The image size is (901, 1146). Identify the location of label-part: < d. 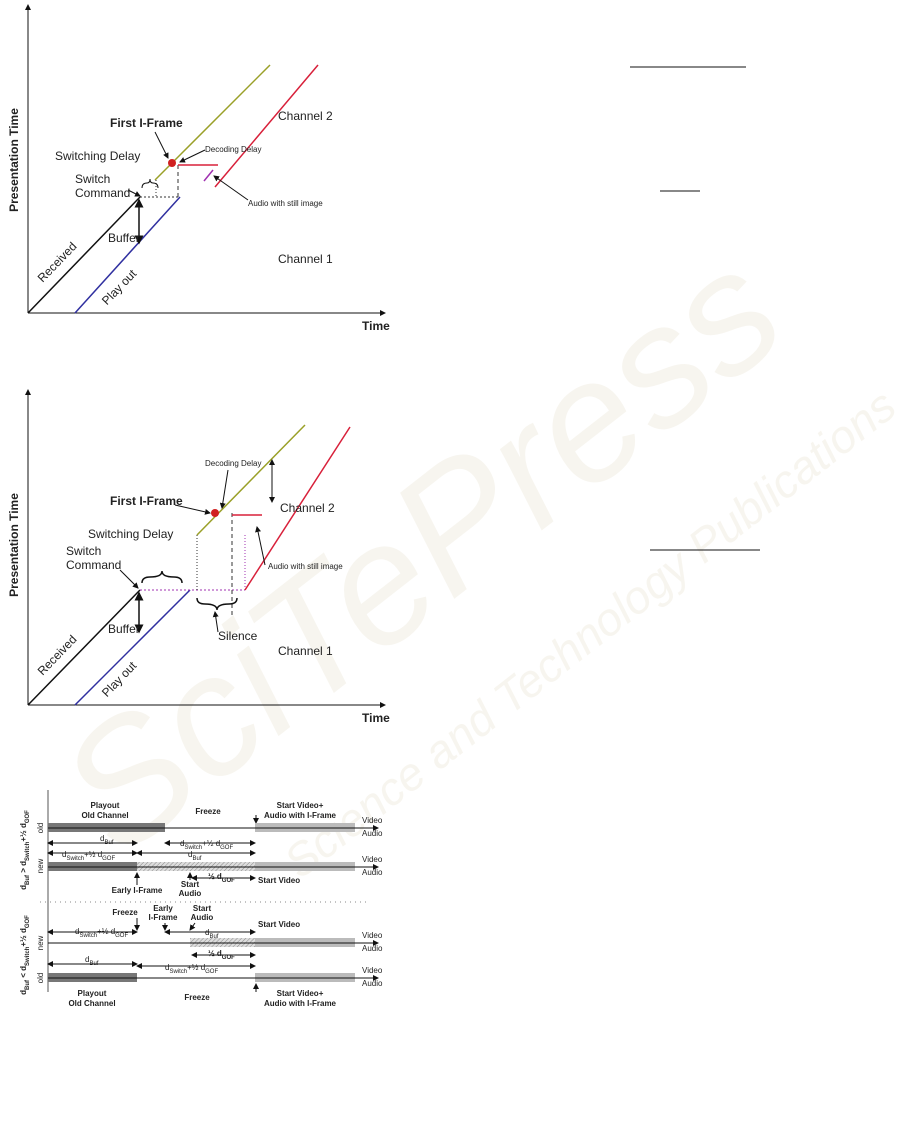
(23, 973).